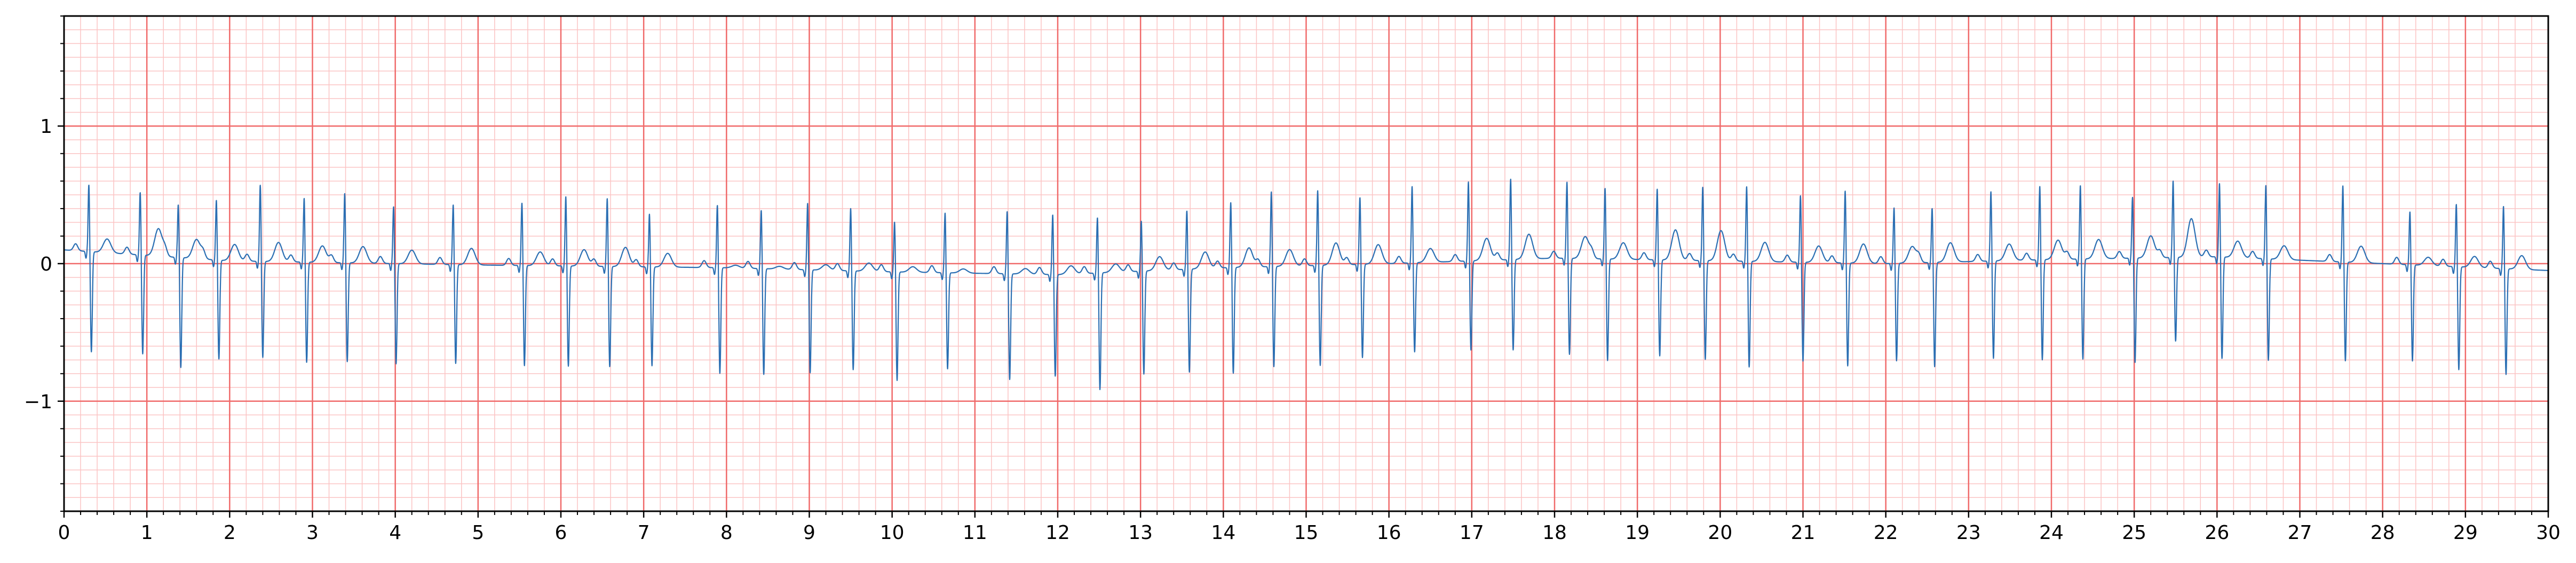  Describe the element at coordinates (1968, 533) in the screenshot. I see `x-tick-label: 23` at that location.